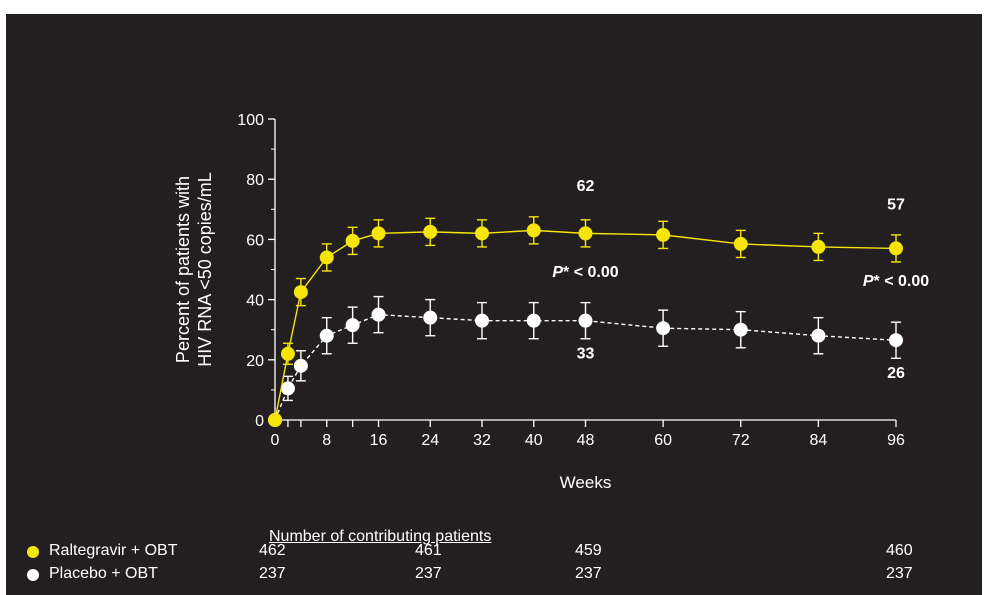  I want to click on placebo-count-0: 237, so click(272, 573).